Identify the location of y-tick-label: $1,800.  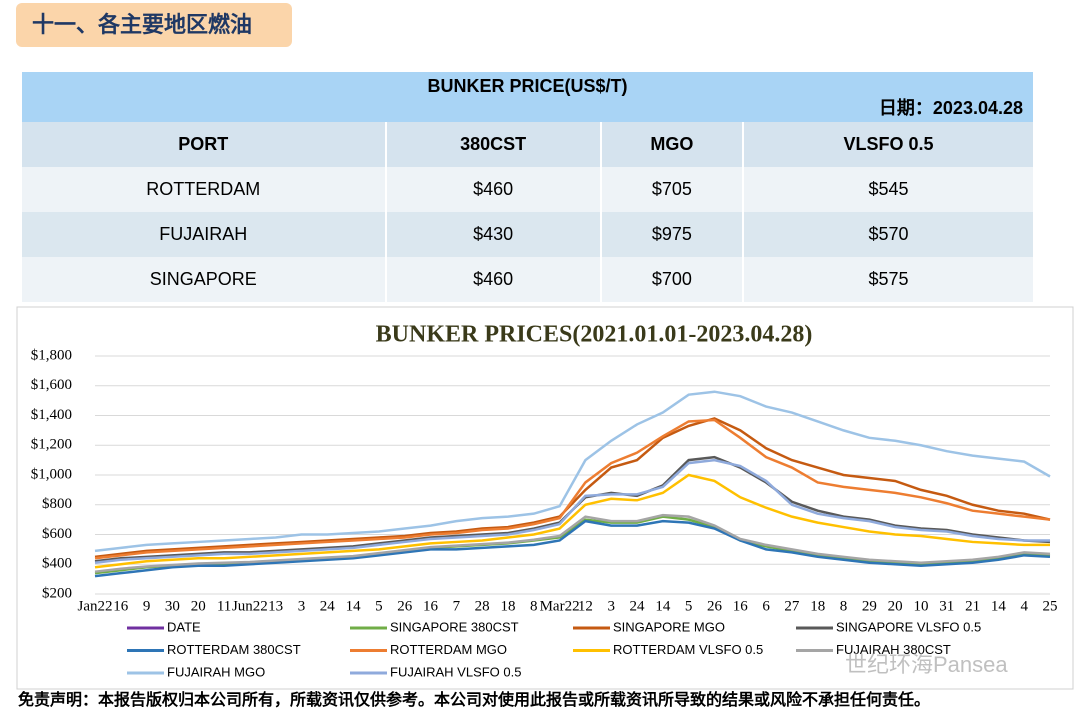
(51, 355).